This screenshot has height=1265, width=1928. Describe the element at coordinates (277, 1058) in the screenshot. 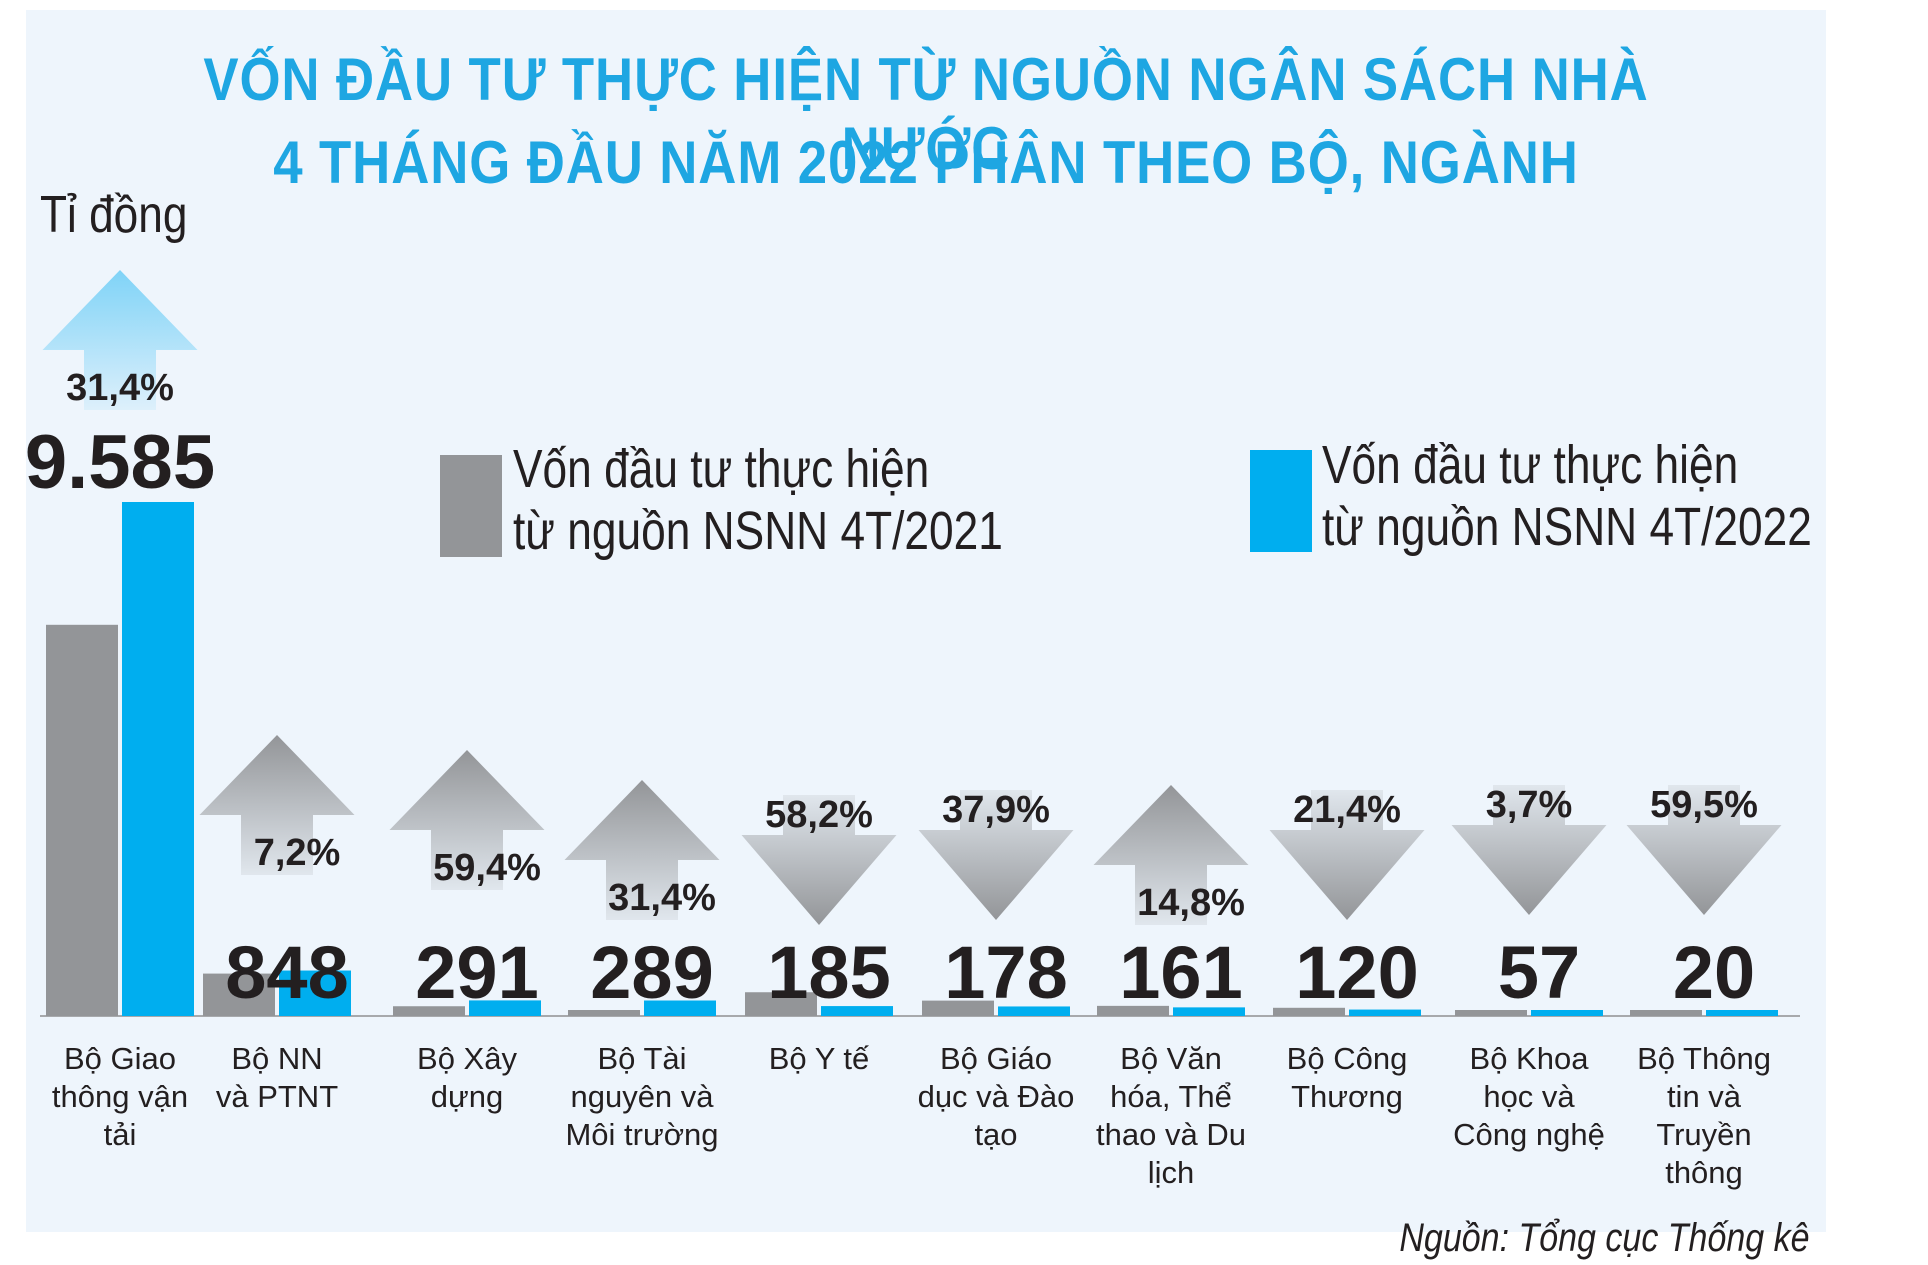

I see `category-label-line: Bộ NN` at that location.